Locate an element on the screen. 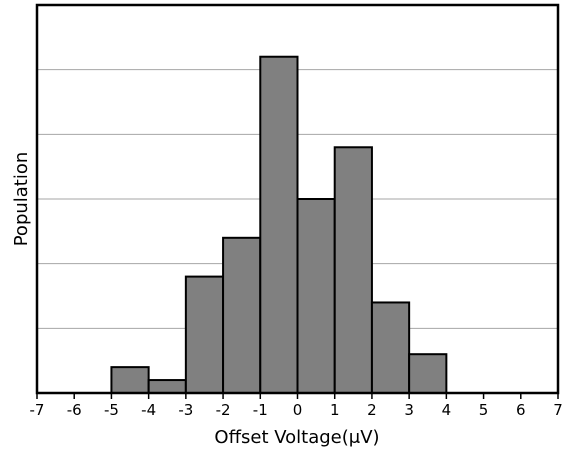  x-tick-label: -1 is located at coordinates (260, 410).